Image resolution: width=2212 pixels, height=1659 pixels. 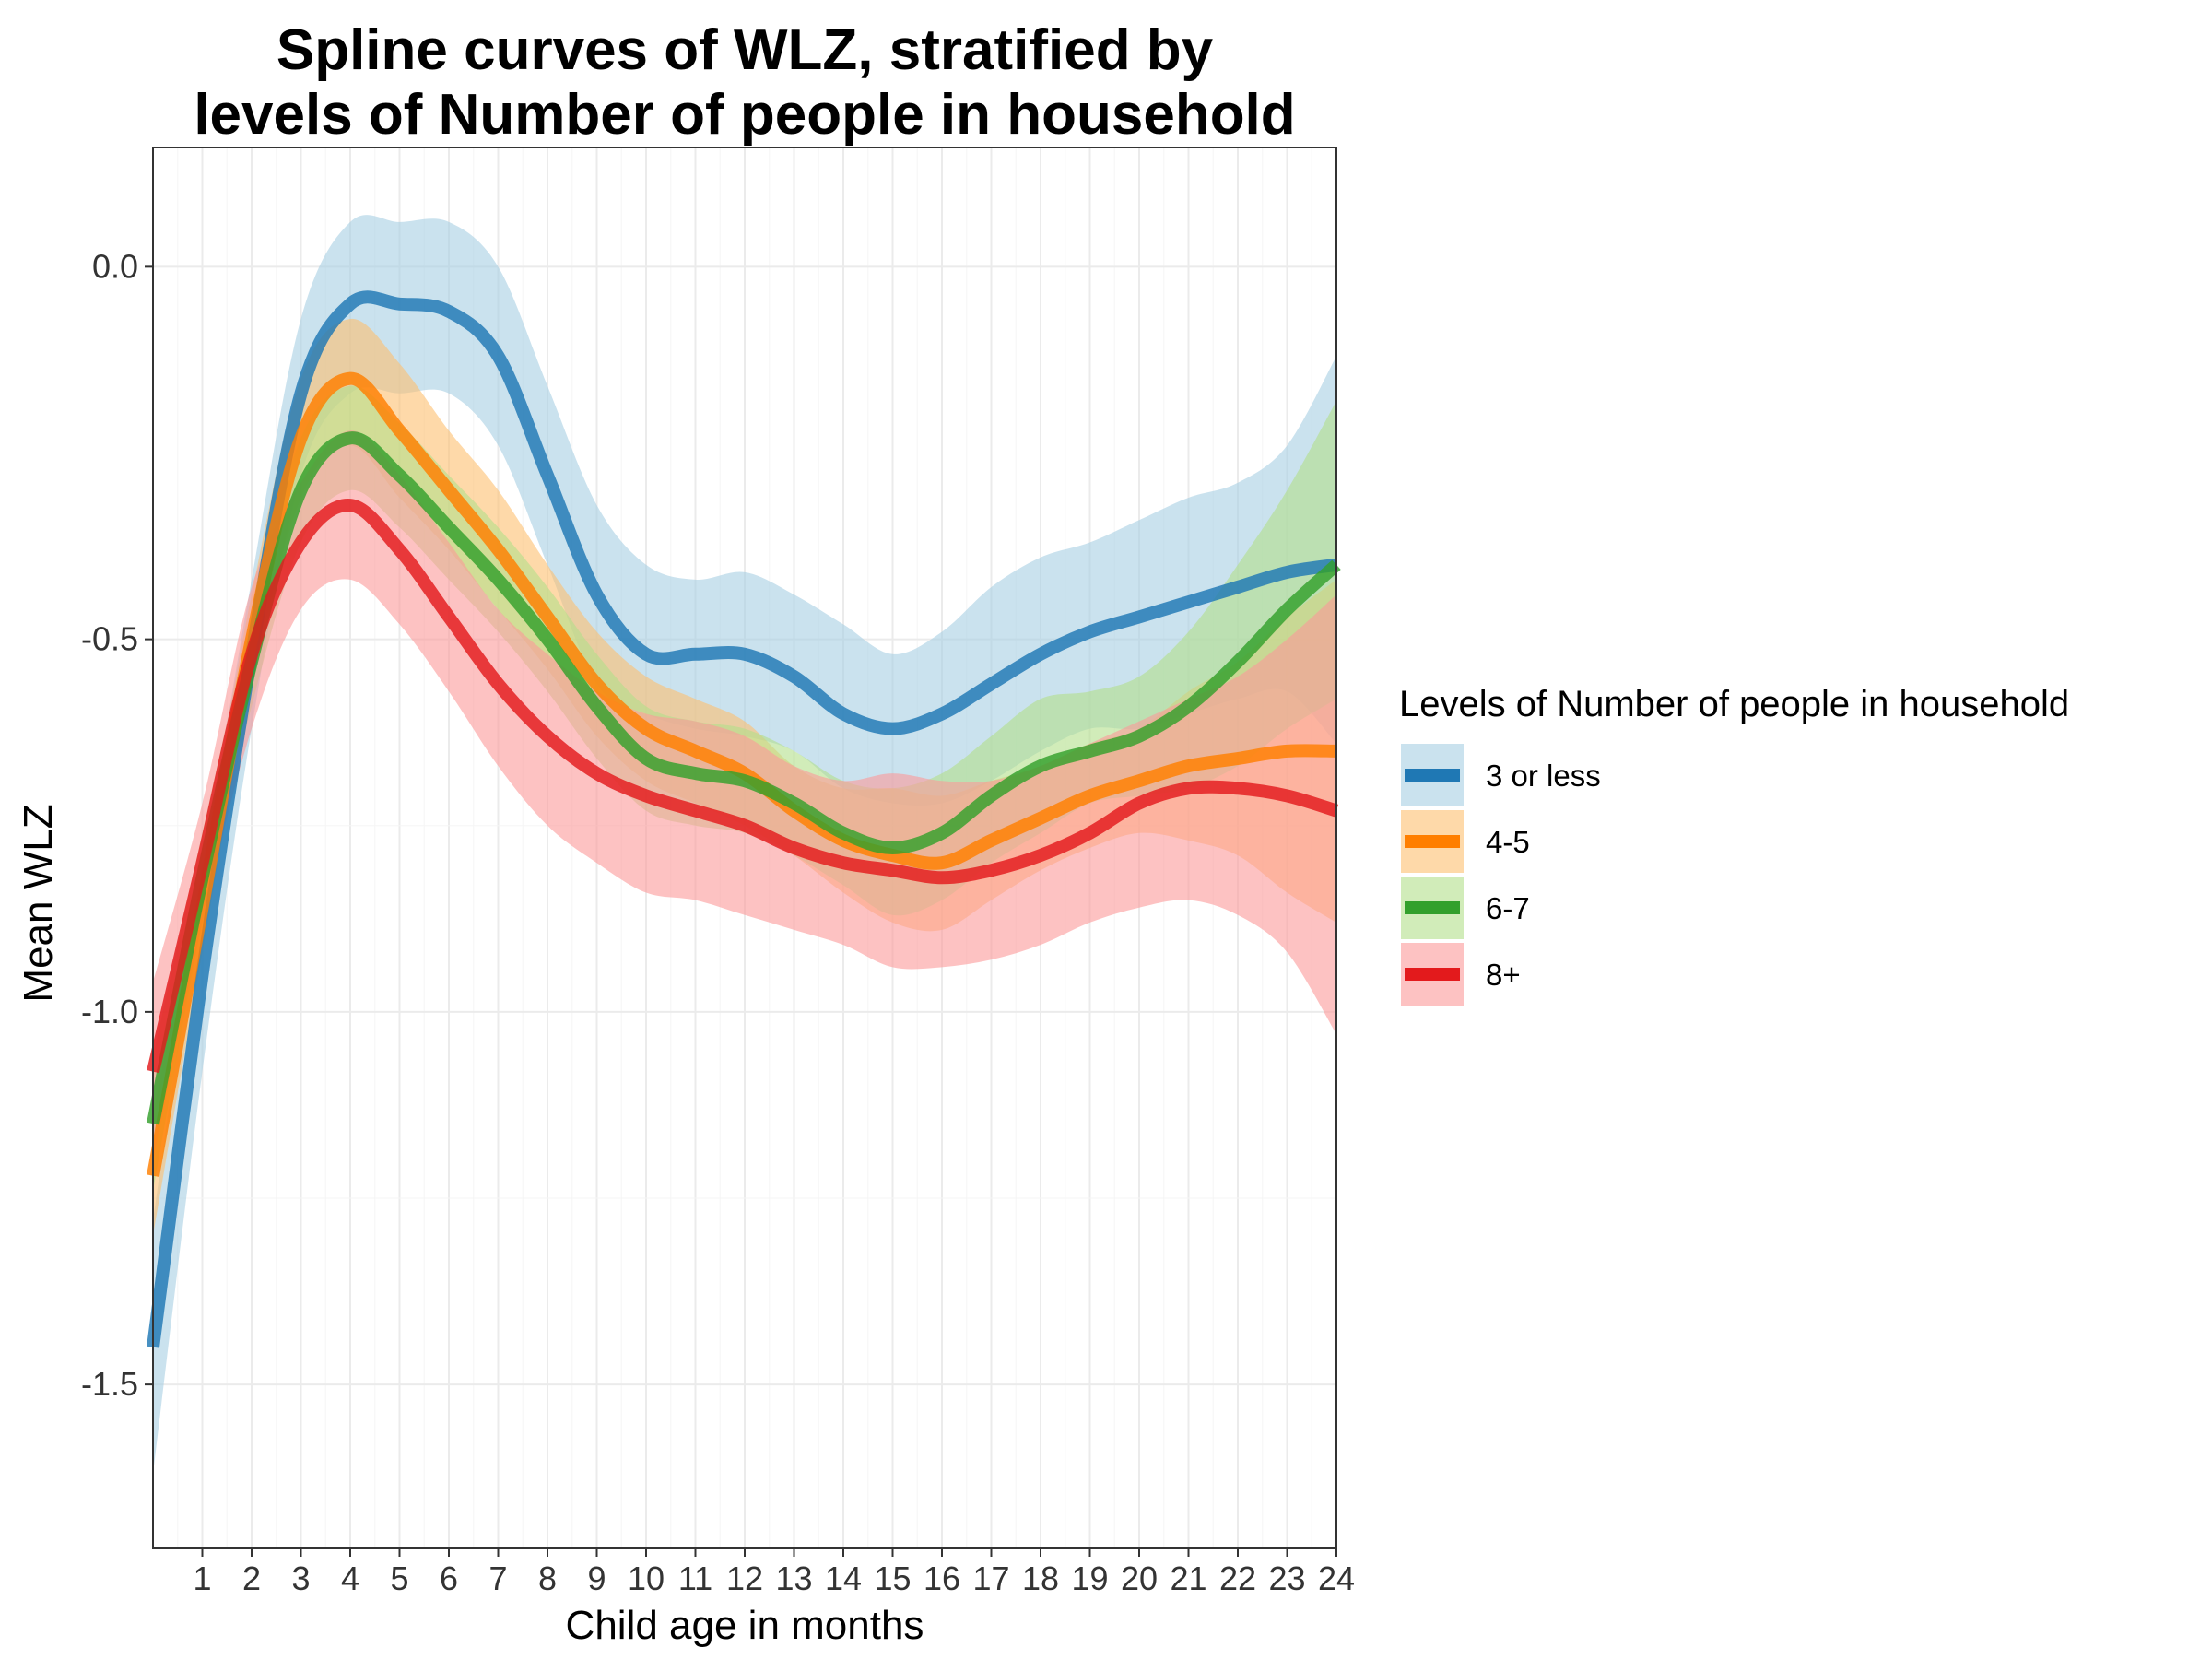 I want to click on x-tick-label: 14, so click(x=843, y=1578).